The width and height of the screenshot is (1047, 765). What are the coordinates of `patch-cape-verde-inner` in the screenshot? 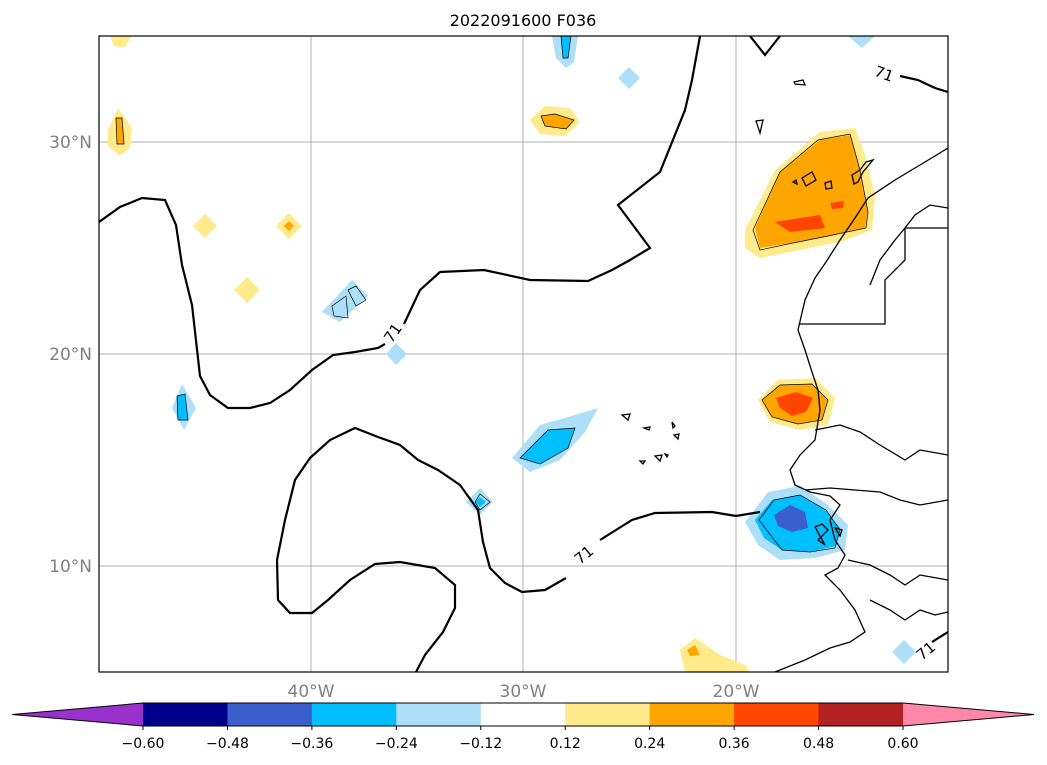 It's located at (794, 404).